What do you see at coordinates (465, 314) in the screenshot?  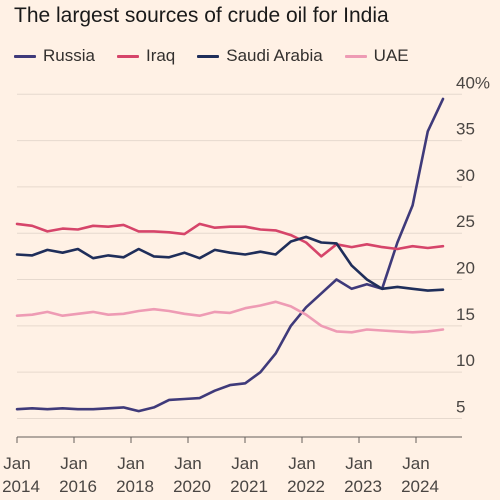 I see `y-tick-label: 15` at bounding box center [465, 314].